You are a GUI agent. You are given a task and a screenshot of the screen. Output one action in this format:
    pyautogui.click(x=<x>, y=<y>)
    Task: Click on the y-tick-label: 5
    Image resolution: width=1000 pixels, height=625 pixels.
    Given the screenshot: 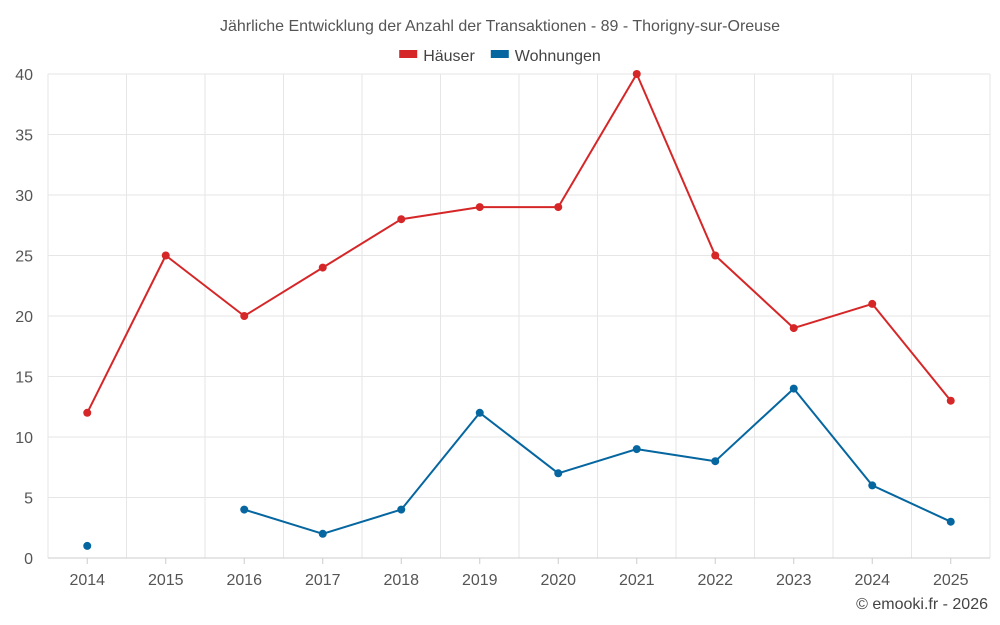 What is the action you would take?
    pyautogui.click(x=28, y=499)
    